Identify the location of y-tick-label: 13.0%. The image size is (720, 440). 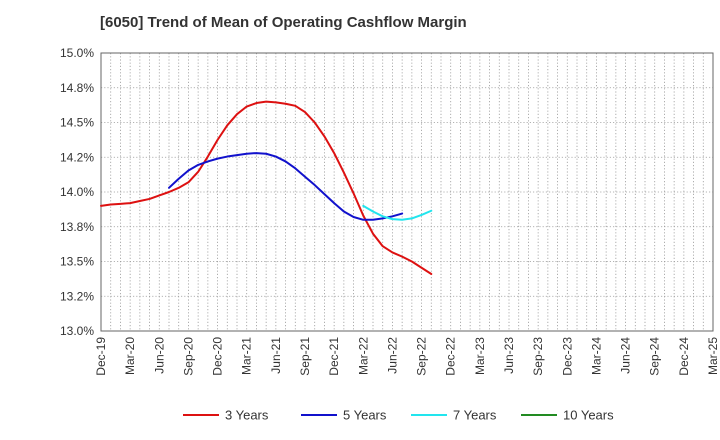
(77, 331).